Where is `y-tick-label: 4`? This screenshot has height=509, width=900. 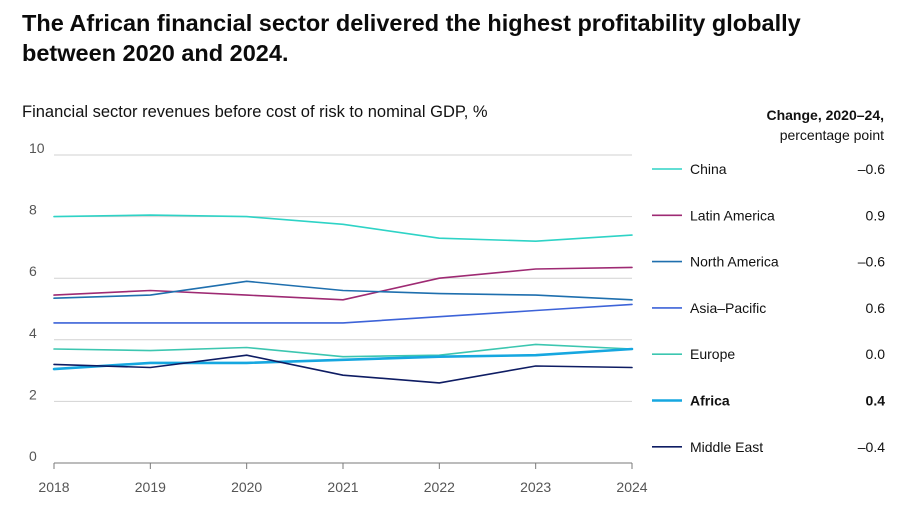 y-tick-label: 4 is located at coordinates (33, 333).